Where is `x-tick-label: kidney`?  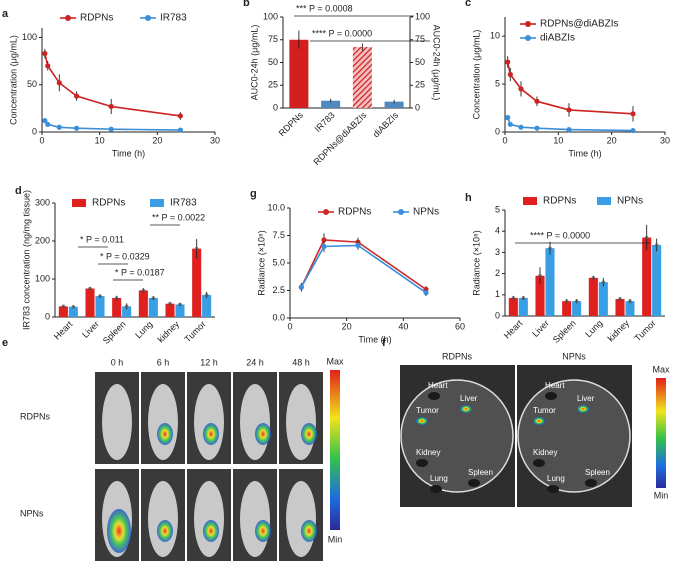 x-tick-label: kidney is located at coordinates (169, 332).